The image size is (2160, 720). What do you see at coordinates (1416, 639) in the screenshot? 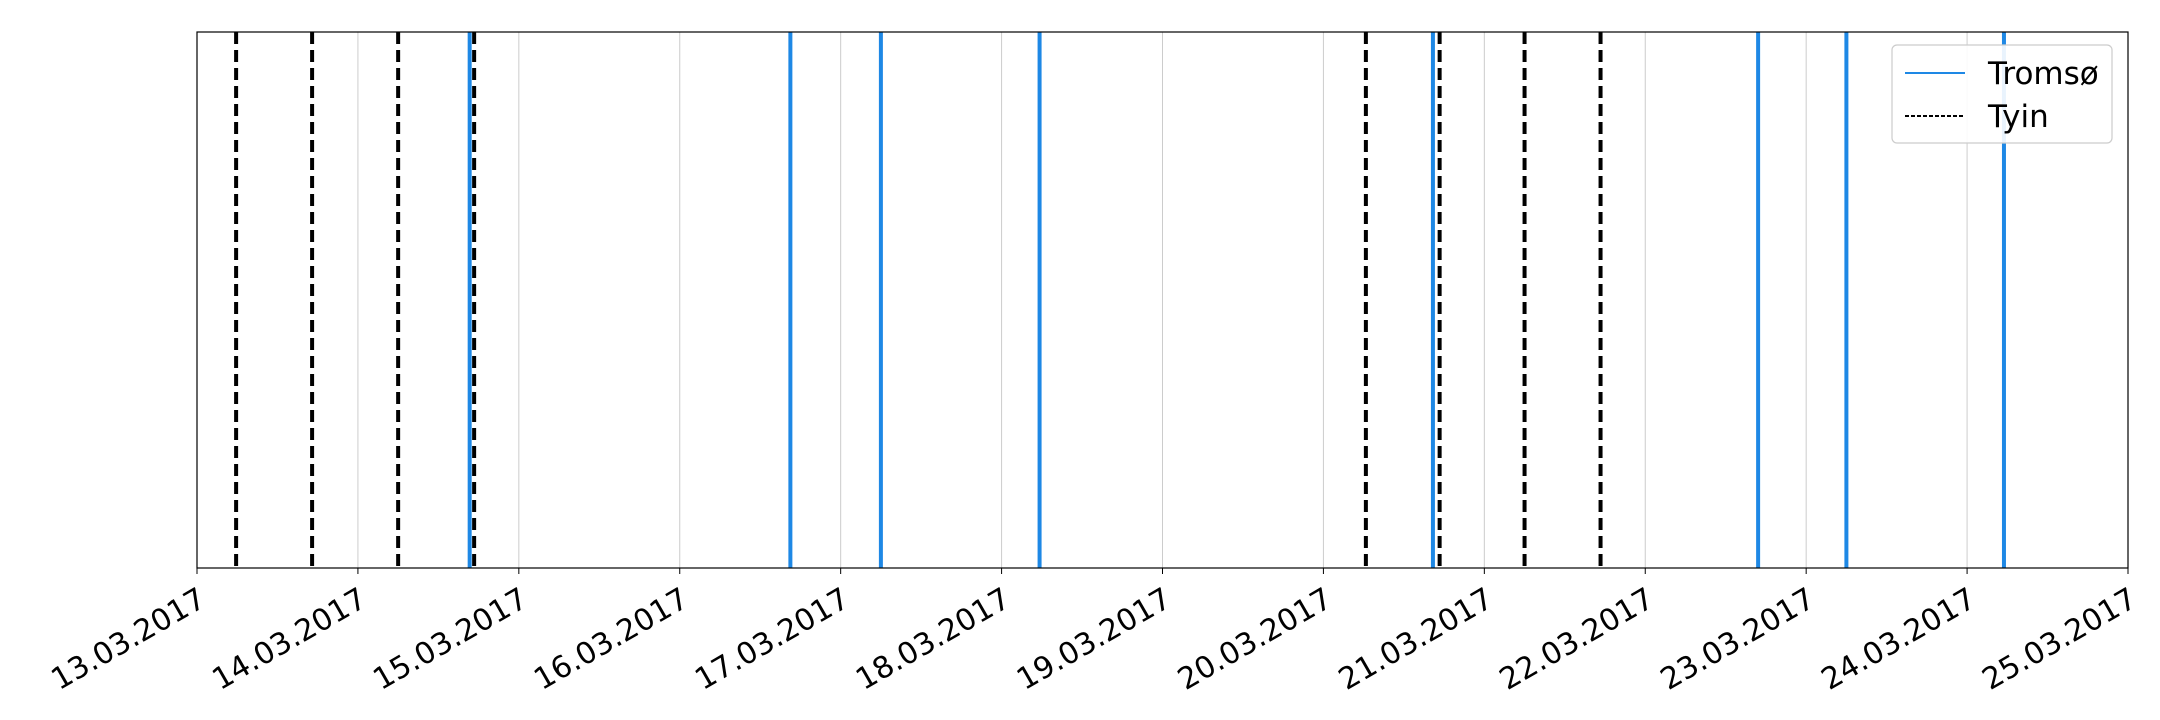
I see `x-tick-label: 21.03.2017` at bounding box center [1416, 639].